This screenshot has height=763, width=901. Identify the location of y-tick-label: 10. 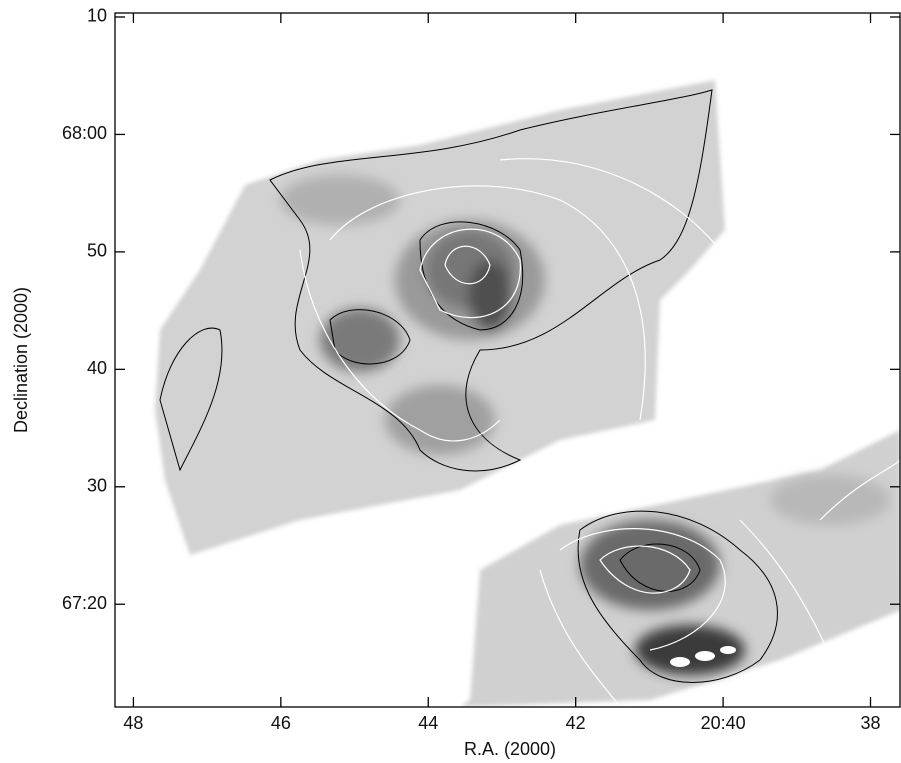
(97, 16).